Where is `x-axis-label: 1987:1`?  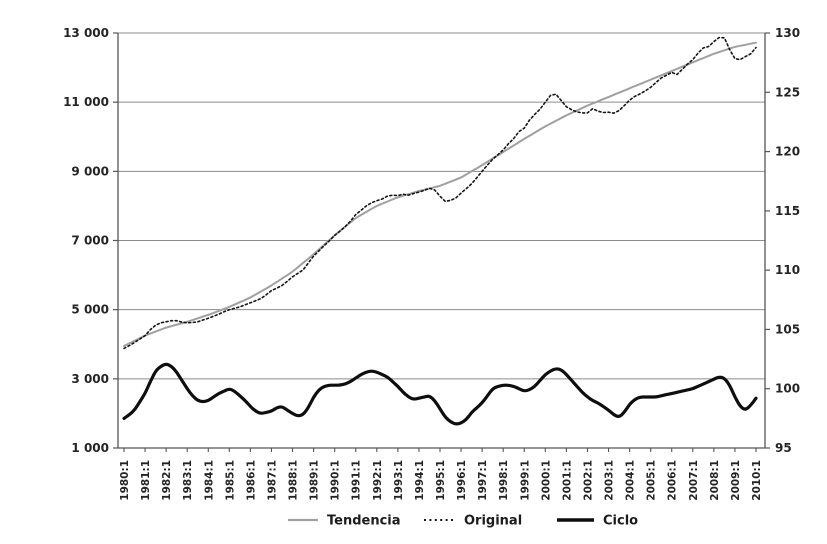
x-axis-label: 1987:1 is located at coordinates (272, 480).